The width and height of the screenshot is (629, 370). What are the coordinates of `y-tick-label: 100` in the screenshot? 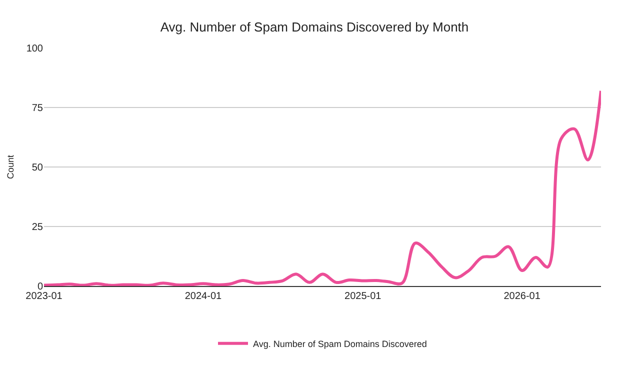 It's located at (35, 49).